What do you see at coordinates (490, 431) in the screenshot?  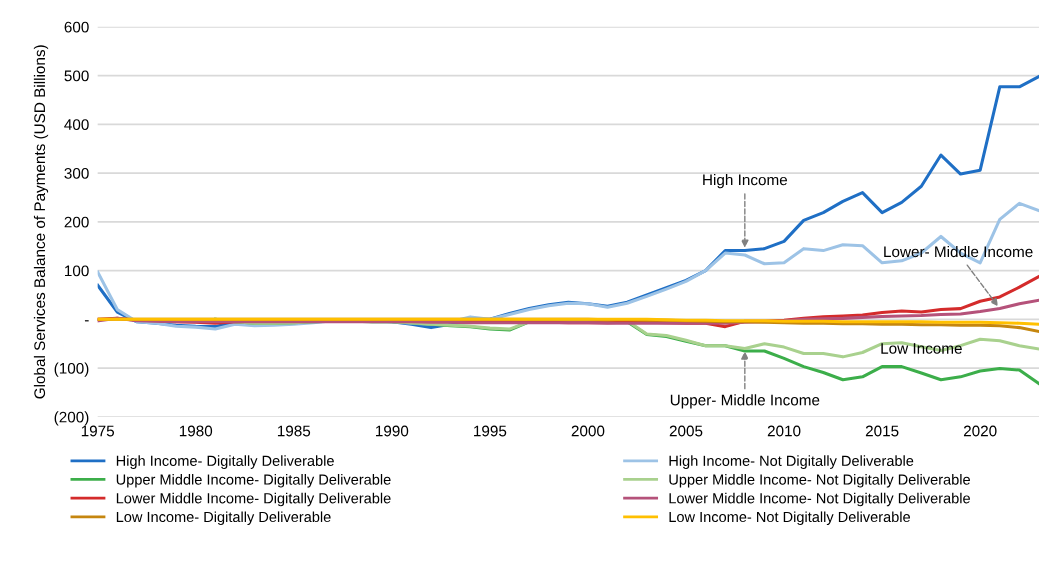 I see `x-tick-label: 1995` at bounding box center [490, 431].